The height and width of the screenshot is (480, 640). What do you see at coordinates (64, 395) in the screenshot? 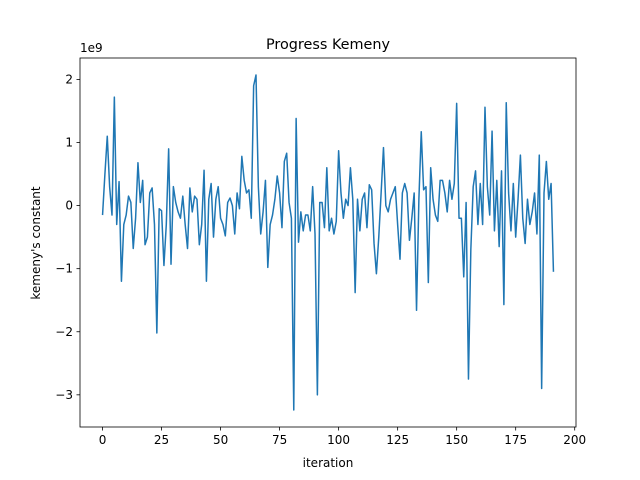
I see `y-tick-label: −3` at bounding box center [64, 395].